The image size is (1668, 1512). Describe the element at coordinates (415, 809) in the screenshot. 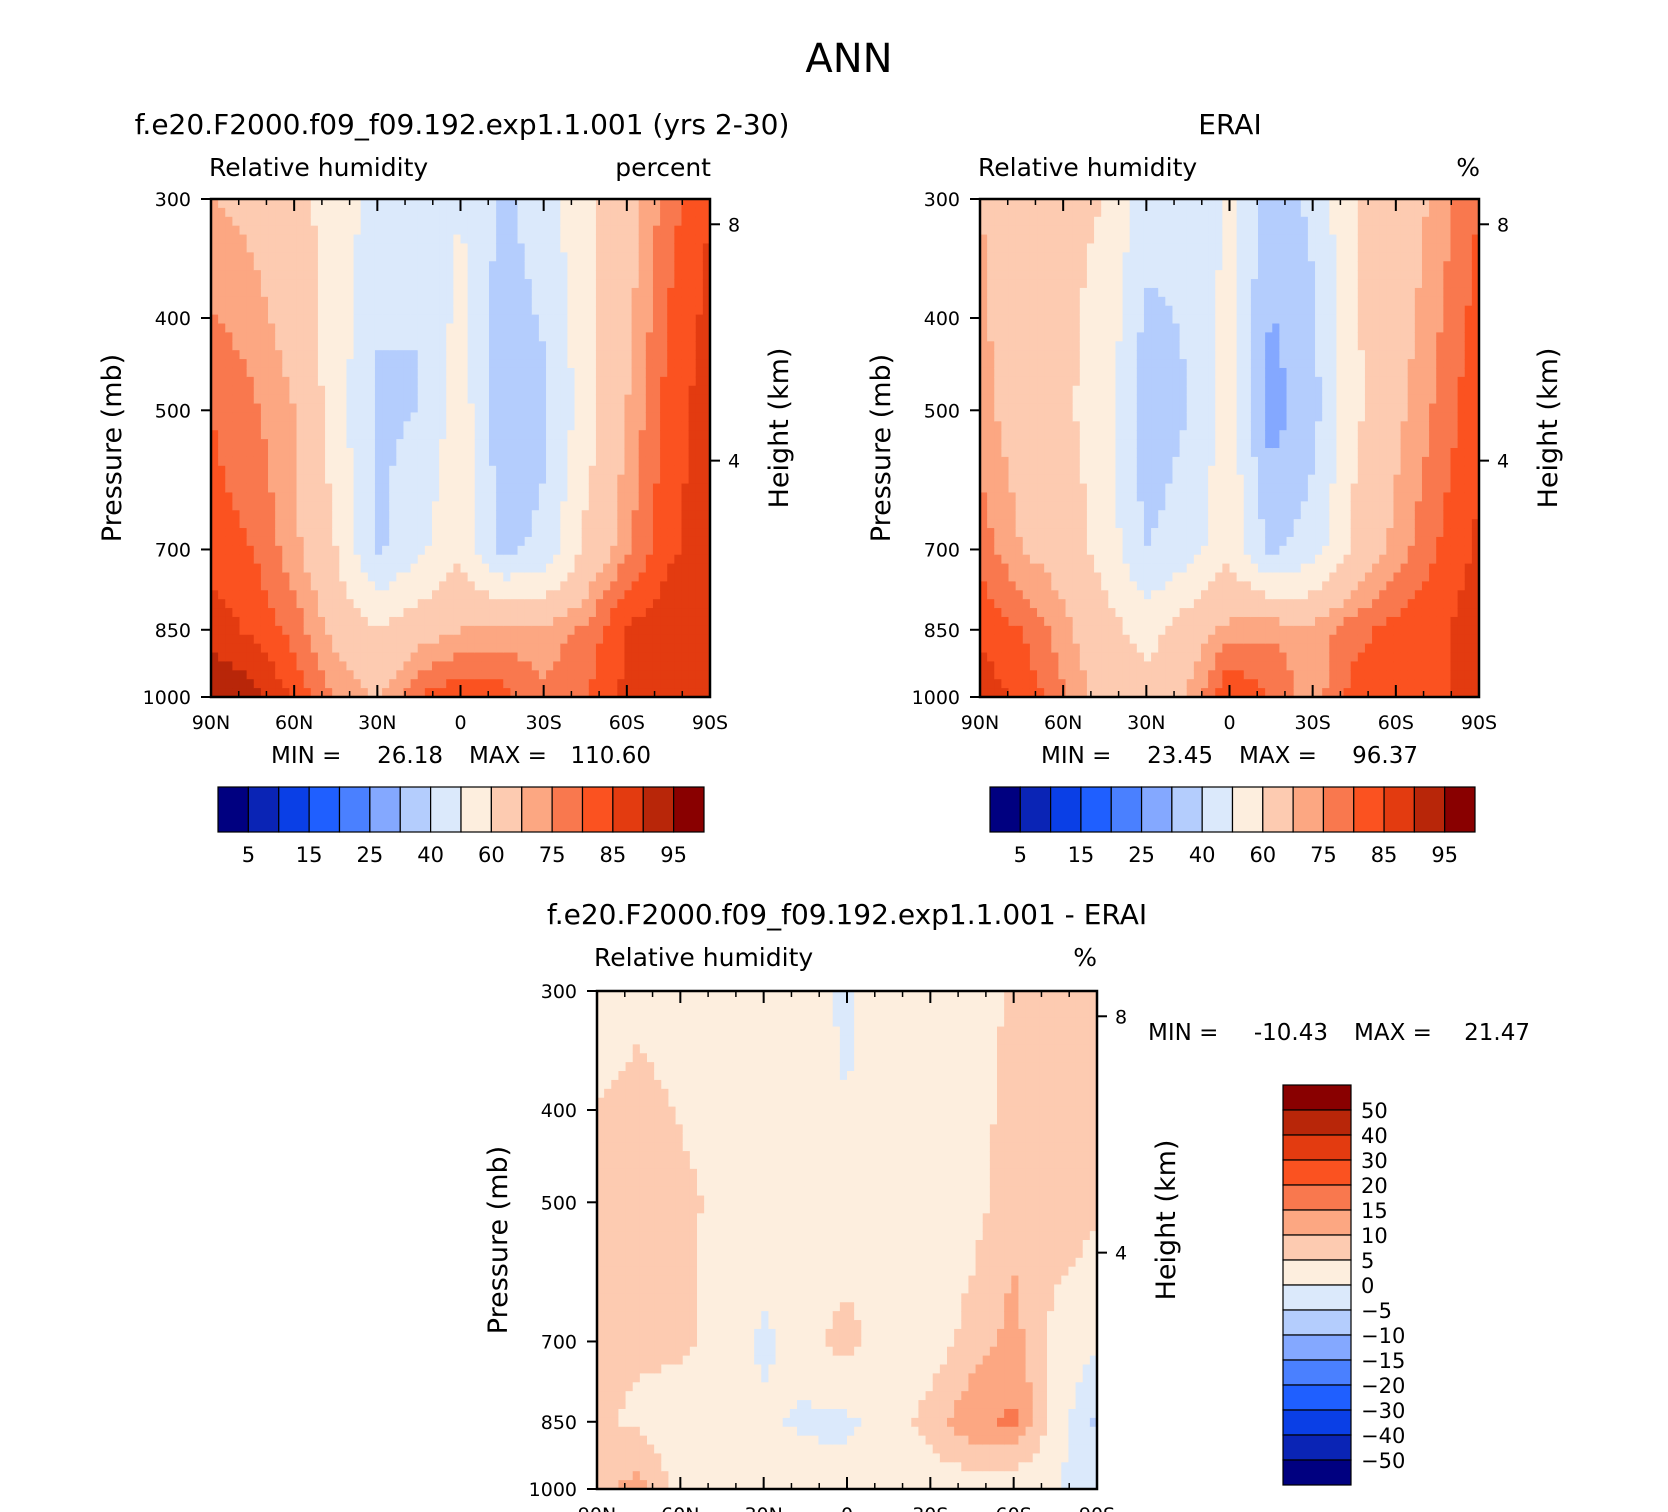

I see `colorbar-swatch` at that location.